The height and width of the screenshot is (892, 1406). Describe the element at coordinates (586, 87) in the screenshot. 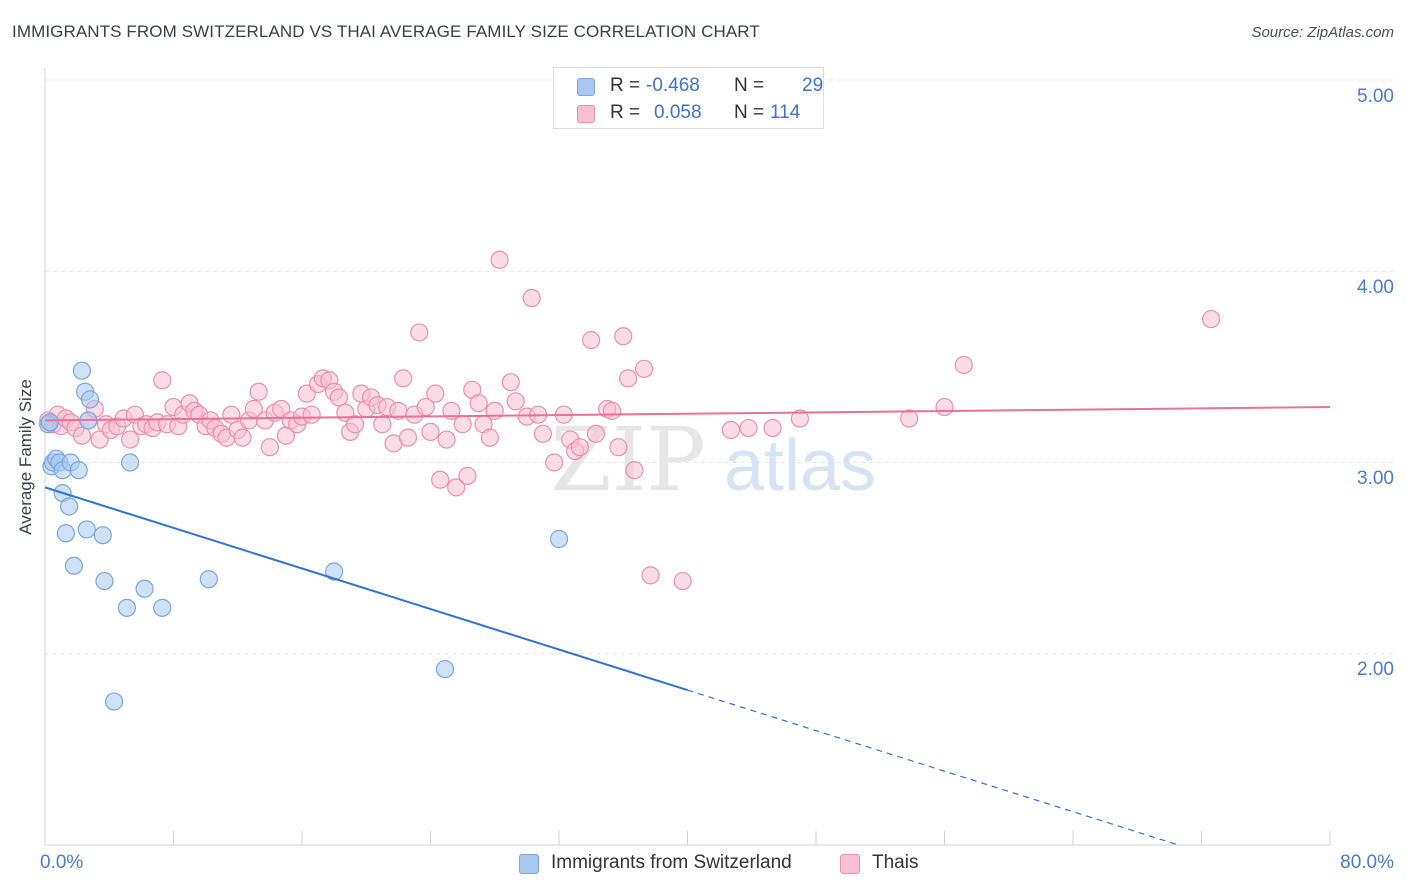

I see `legend-swatch-blue` at that location.